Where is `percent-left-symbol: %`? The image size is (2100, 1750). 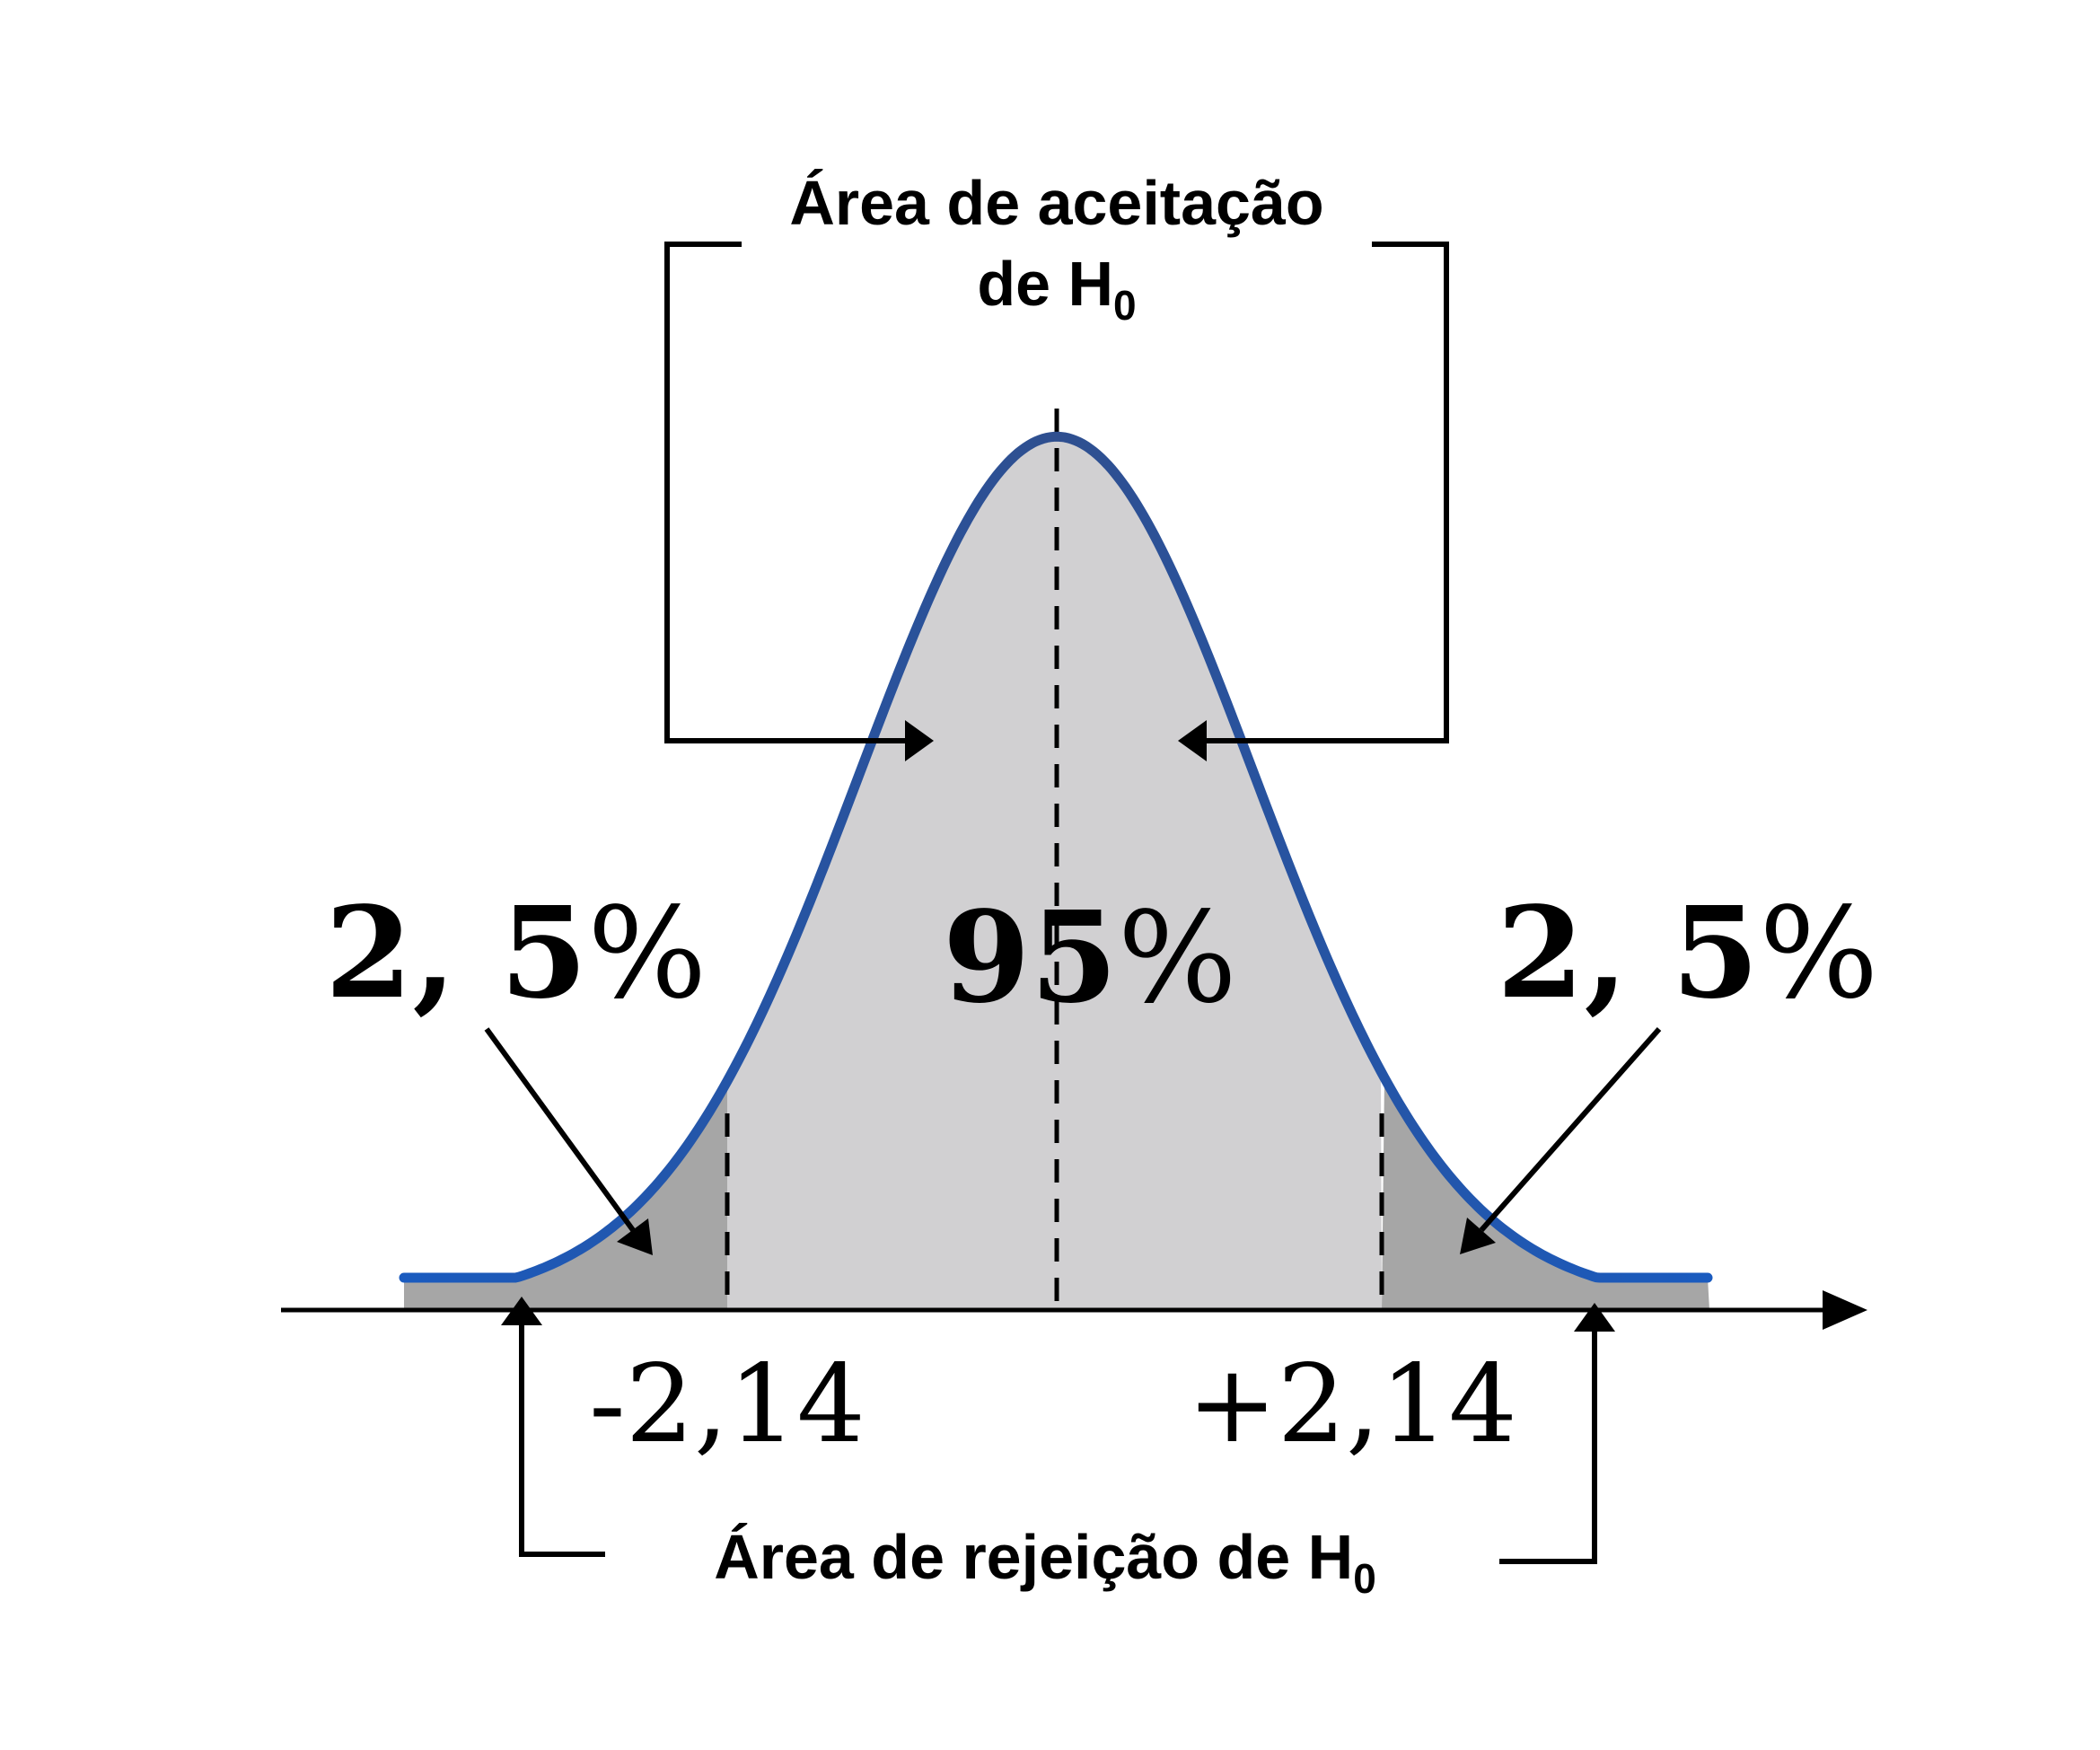 percent-left-symbol: % is located at coordinates (647, 954).